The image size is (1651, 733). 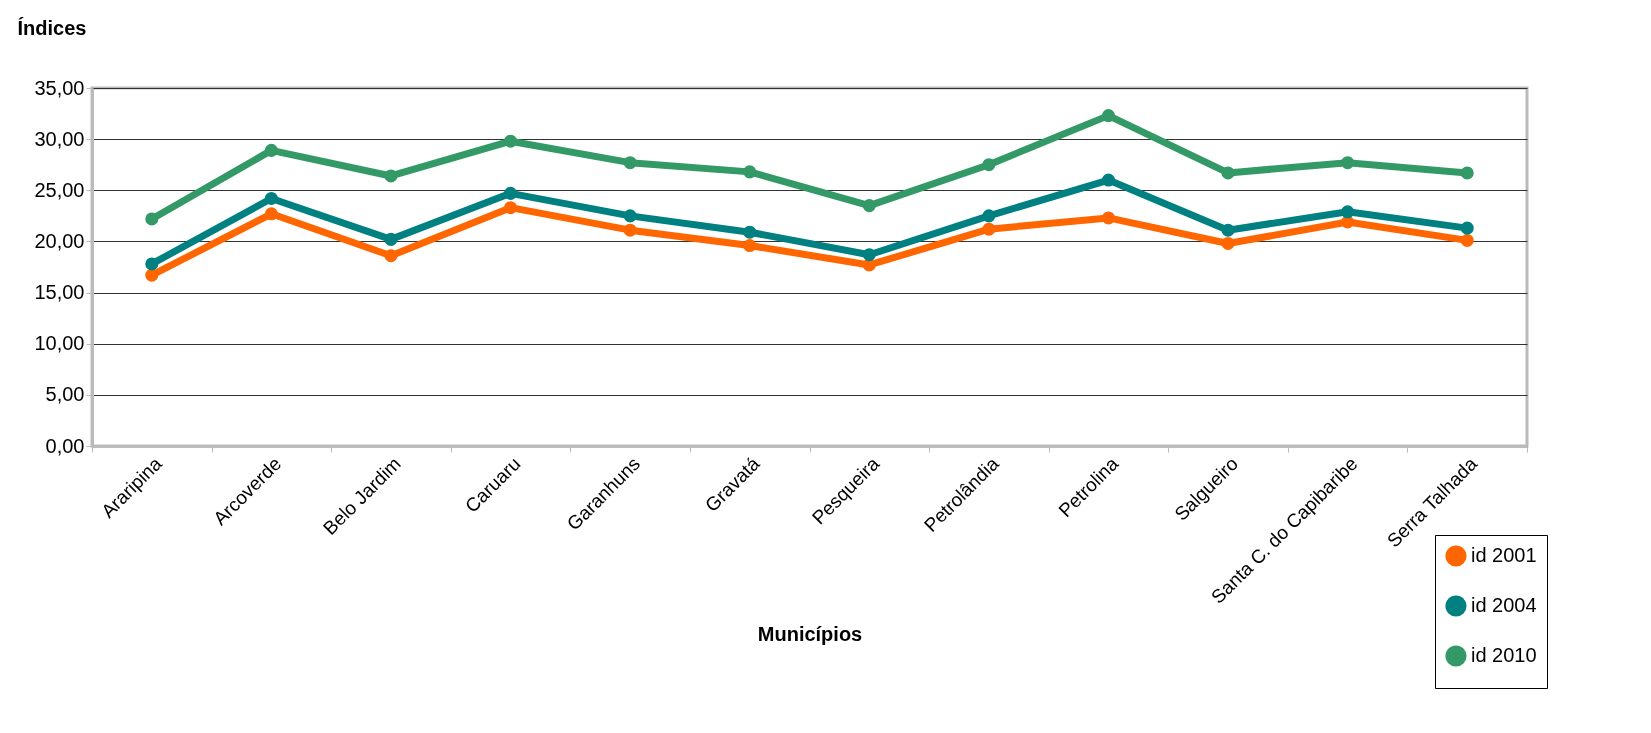 I want to click on y-tick-label: 0,00, so click(x=65, y=445).